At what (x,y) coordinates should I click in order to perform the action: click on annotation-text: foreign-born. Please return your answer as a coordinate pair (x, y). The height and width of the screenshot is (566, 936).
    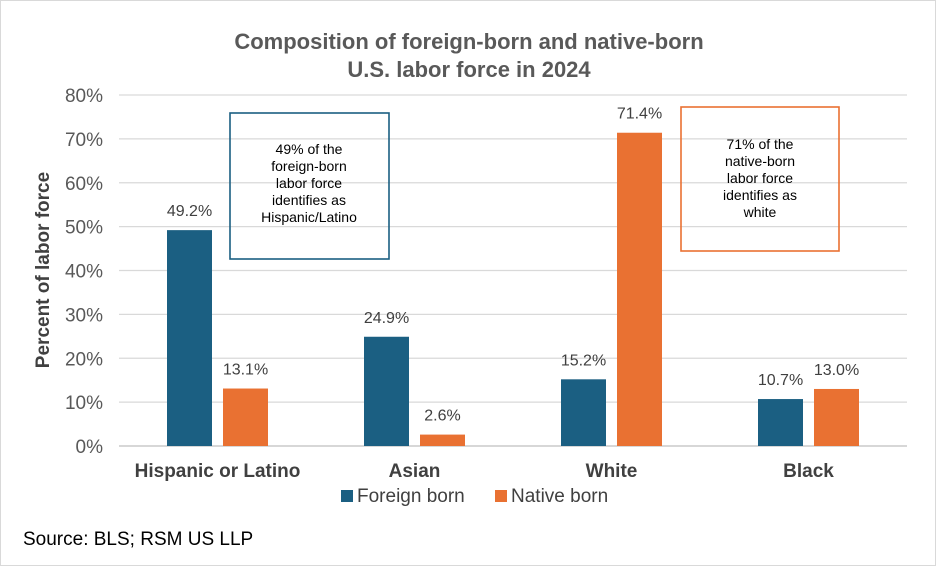
    Looking at the image, I should click on (309, 166).